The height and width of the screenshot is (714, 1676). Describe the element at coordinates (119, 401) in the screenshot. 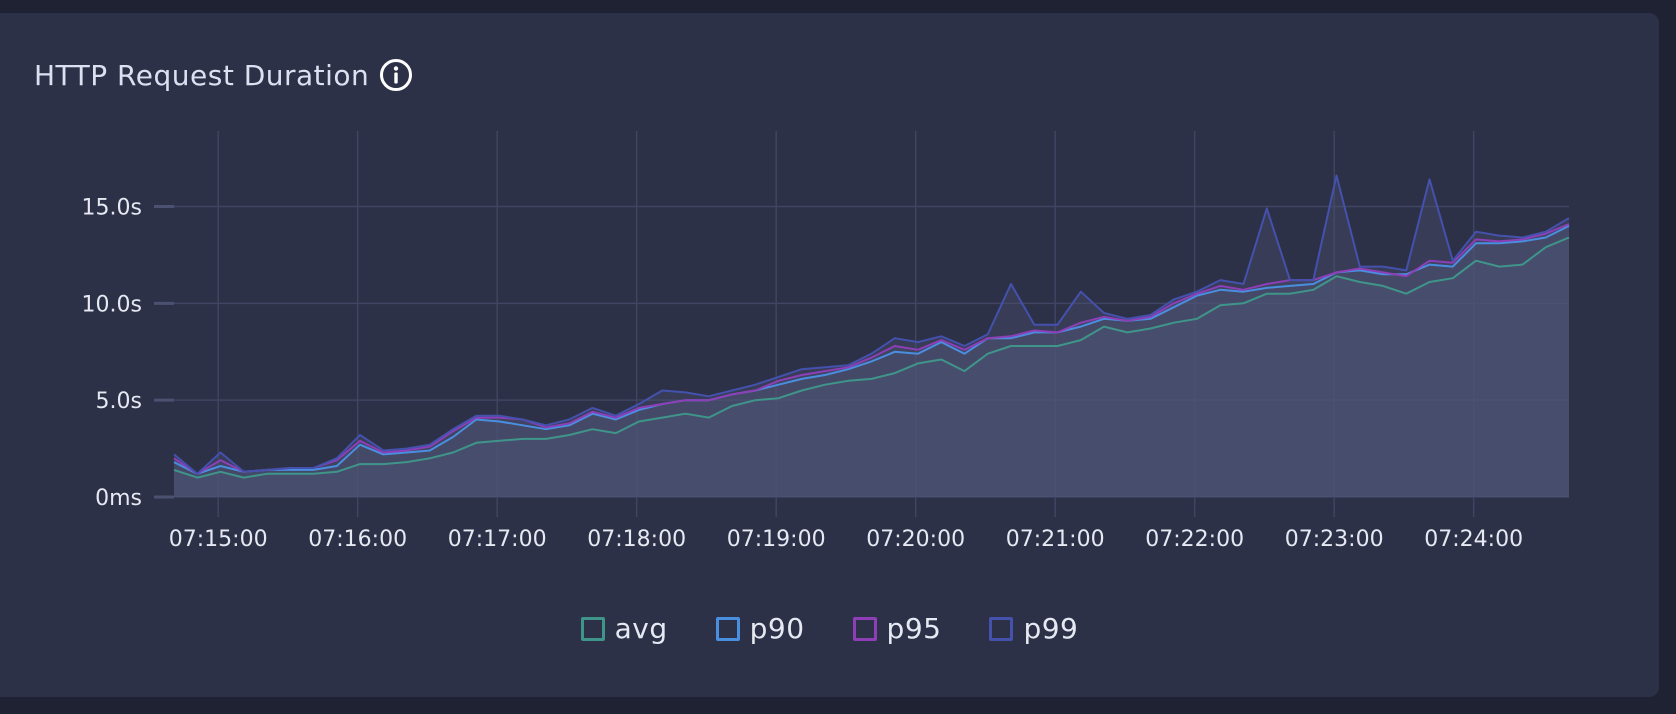

I see `y-tick-label: 5.0s` at that location.